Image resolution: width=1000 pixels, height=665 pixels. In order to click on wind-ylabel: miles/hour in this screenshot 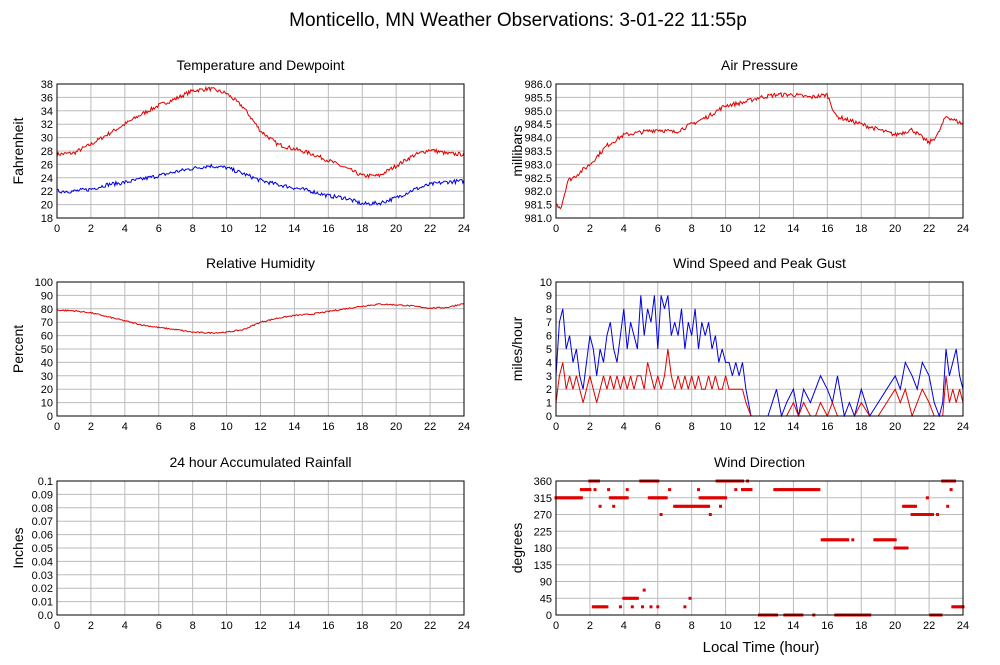, I will do `click(517, 348)`.